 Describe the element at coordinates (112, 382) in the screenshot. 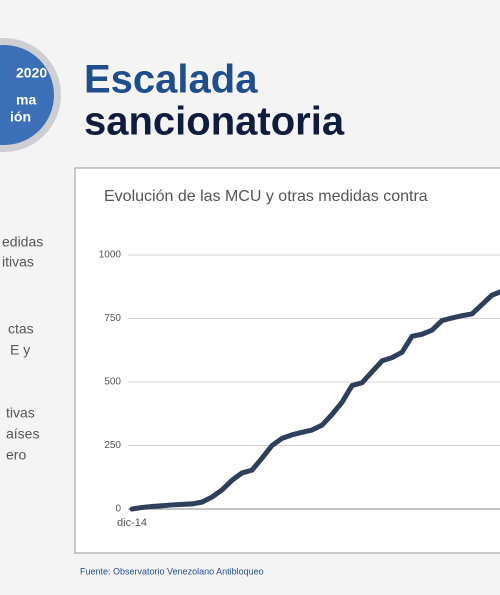

I see `y-tick-label: 500` at that location.